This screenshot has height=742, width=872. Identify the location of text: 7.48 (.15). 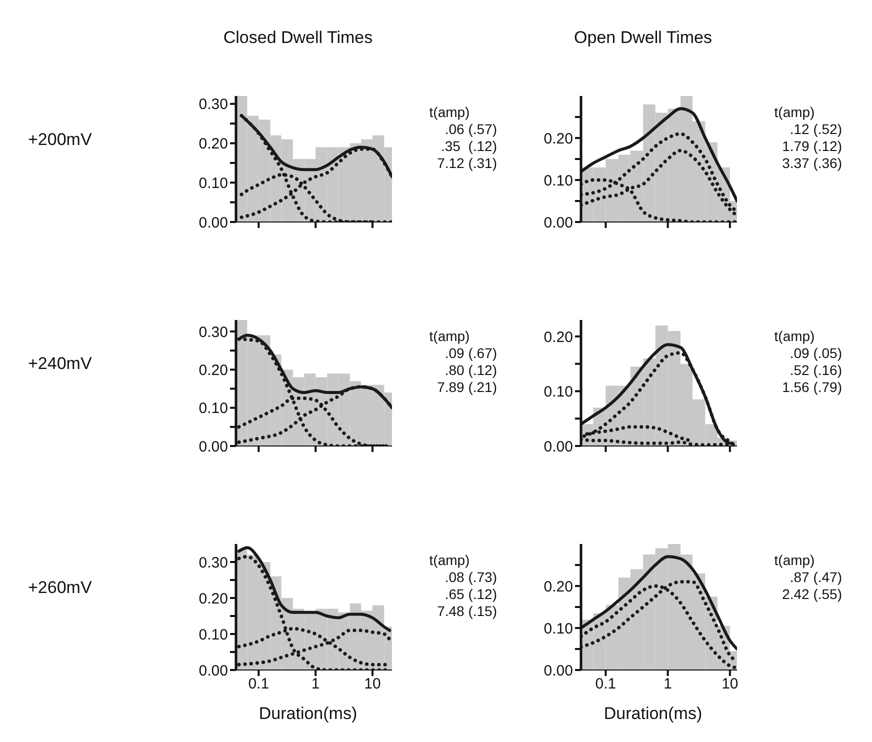
(466, 611).